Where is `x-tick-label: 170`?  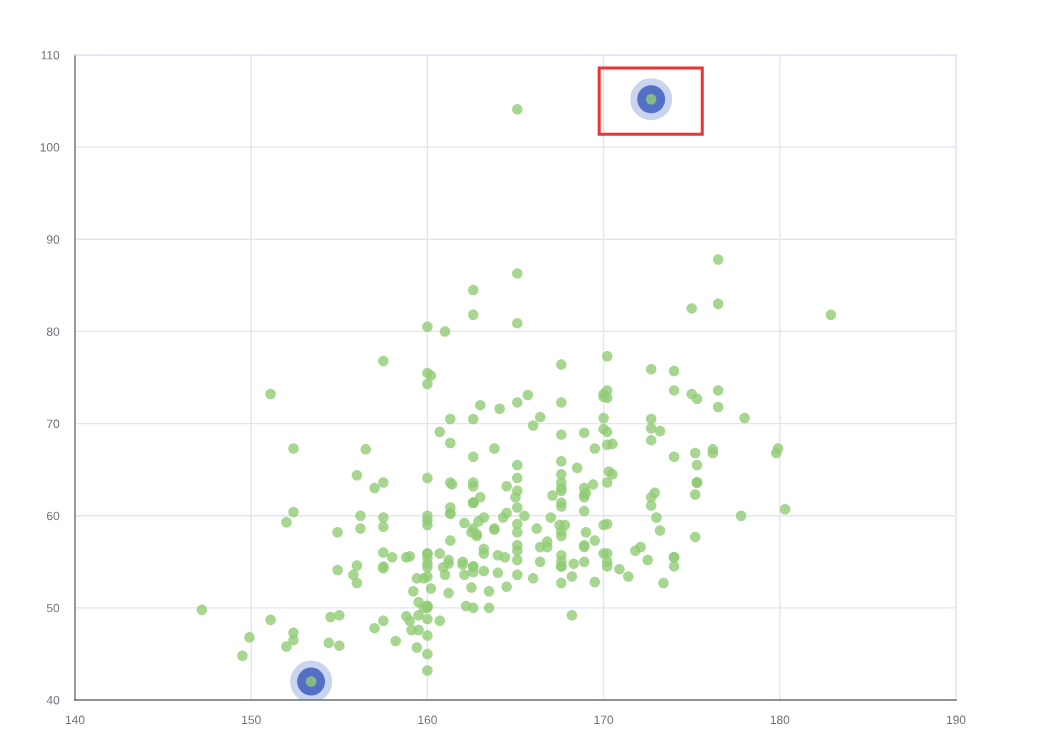
x-tick-label: 170 is located at coordinates (604, 720).